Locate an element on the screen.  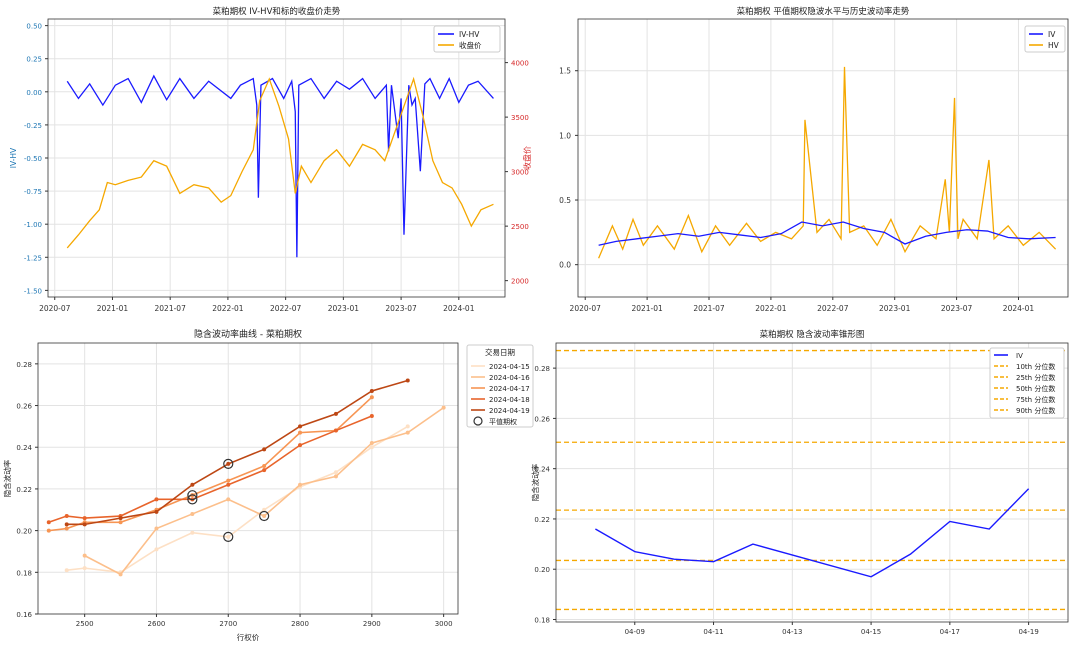
y2-axis-label: 收盘价 is located at coordinates (527, 158).